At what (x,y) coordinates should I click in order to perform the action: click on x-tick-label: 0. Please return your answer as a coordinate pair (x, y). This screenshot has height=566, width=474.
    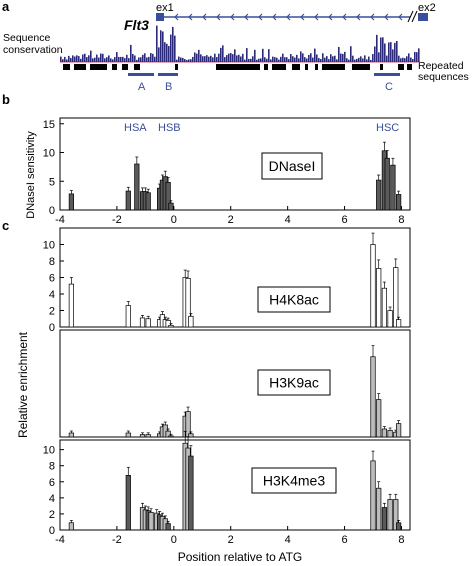
    Looking at the image, I should click on (174, 220).